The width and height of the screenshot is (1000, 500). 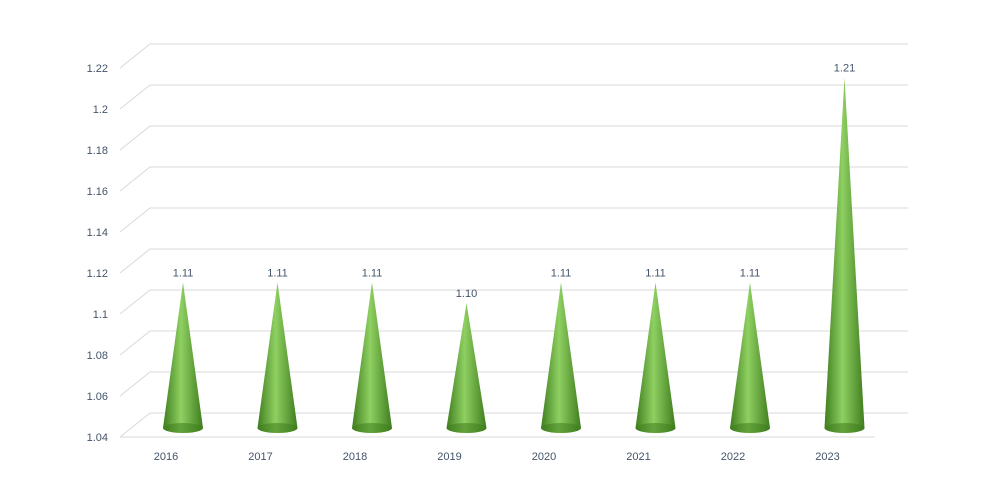 I want to click on y-axis-ticks: 1.04 1.06 1.08 1.1 1.12 1.14 1.16 1.18 1.2 1.22, so click(x=97, y=253).